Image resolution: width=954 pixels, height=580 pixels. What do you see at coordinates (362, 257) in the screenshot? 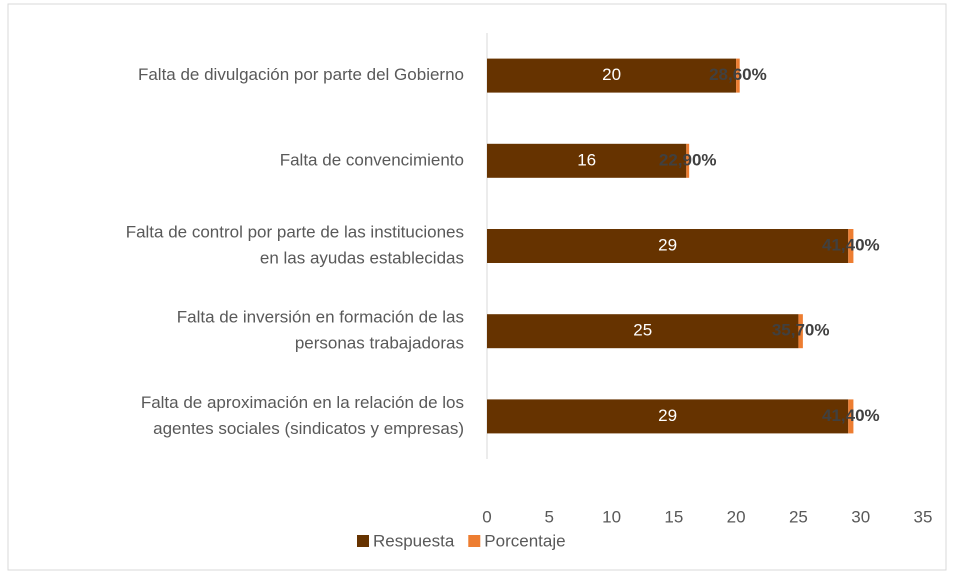
I see `category-label: en las ayudas establecidas` at bounding box center [362, 257].